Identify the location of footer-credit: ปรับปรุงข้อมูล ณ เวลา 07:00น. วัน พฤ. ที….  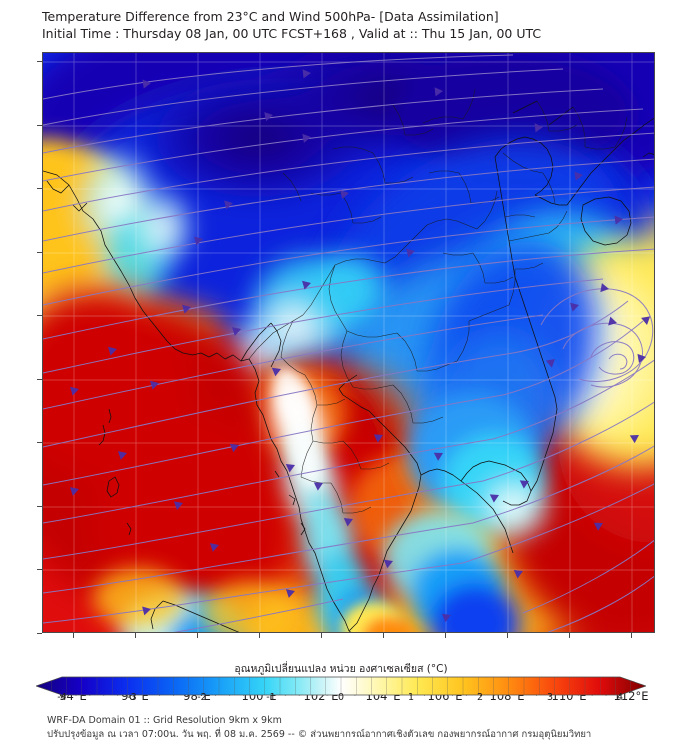
(319, 734).